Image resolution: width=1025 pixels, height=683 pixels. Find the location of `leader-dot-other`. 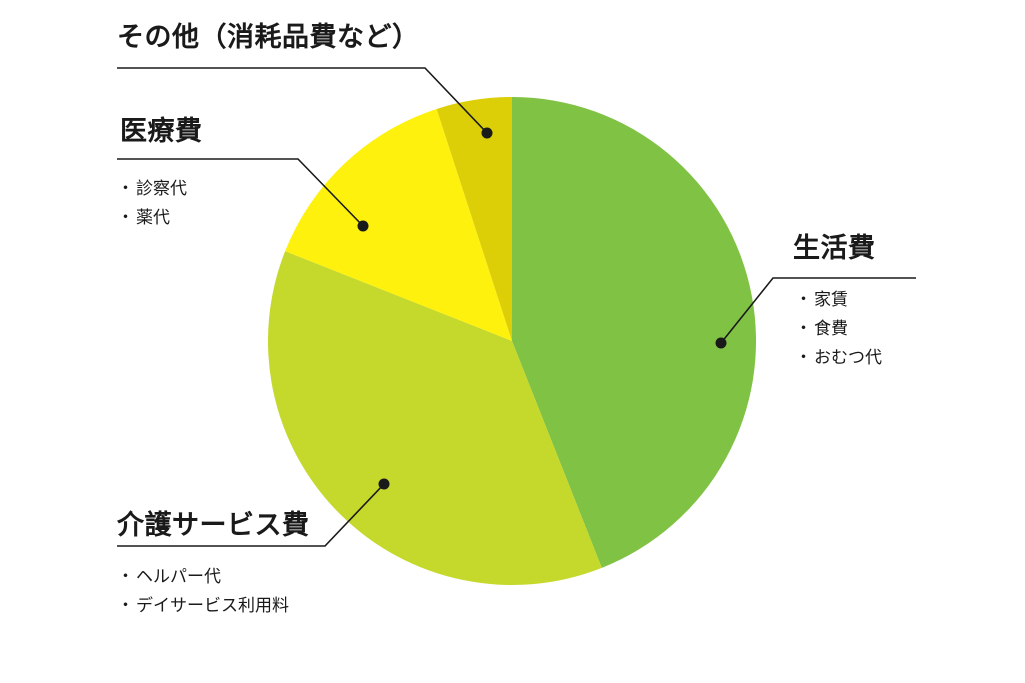

leader-dot-other is located at coordinates (487, 133).